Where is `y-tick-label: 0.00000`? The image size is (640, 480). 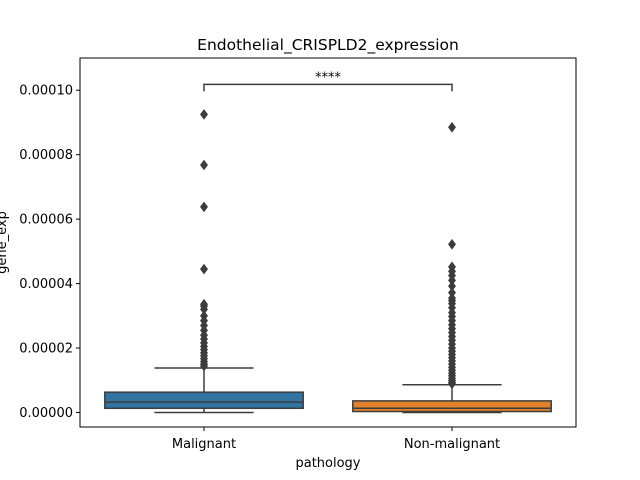 y-tick-label: 0.00000 is located at coordinates (46, 413).